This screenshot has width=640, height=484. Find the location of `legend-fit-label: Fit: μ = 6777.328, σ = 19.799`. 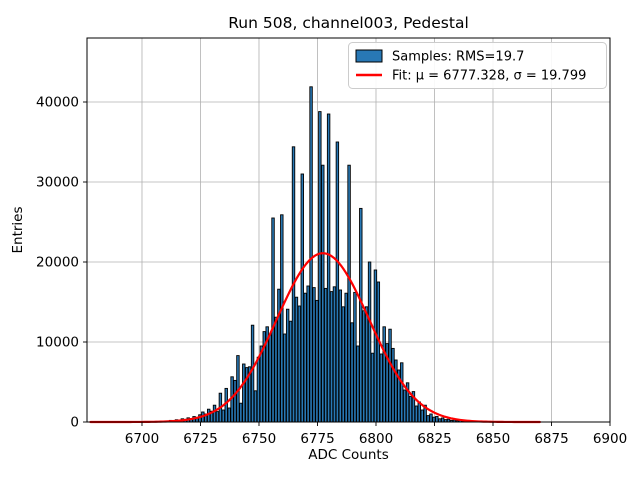

legend-fit-label: Fit: μ = 6777.328, σ = 19.799 is located at coordinates (489, 76).